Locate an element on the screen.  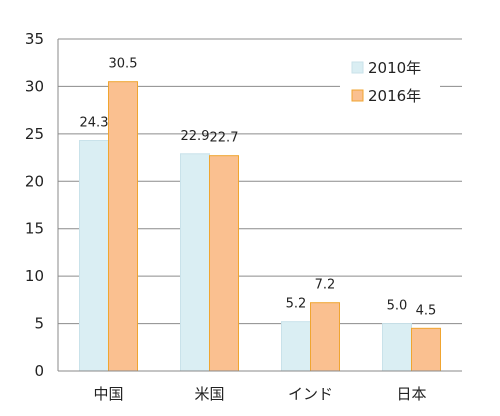
y-tick-label: 0 is located at coordinates (39, 371).